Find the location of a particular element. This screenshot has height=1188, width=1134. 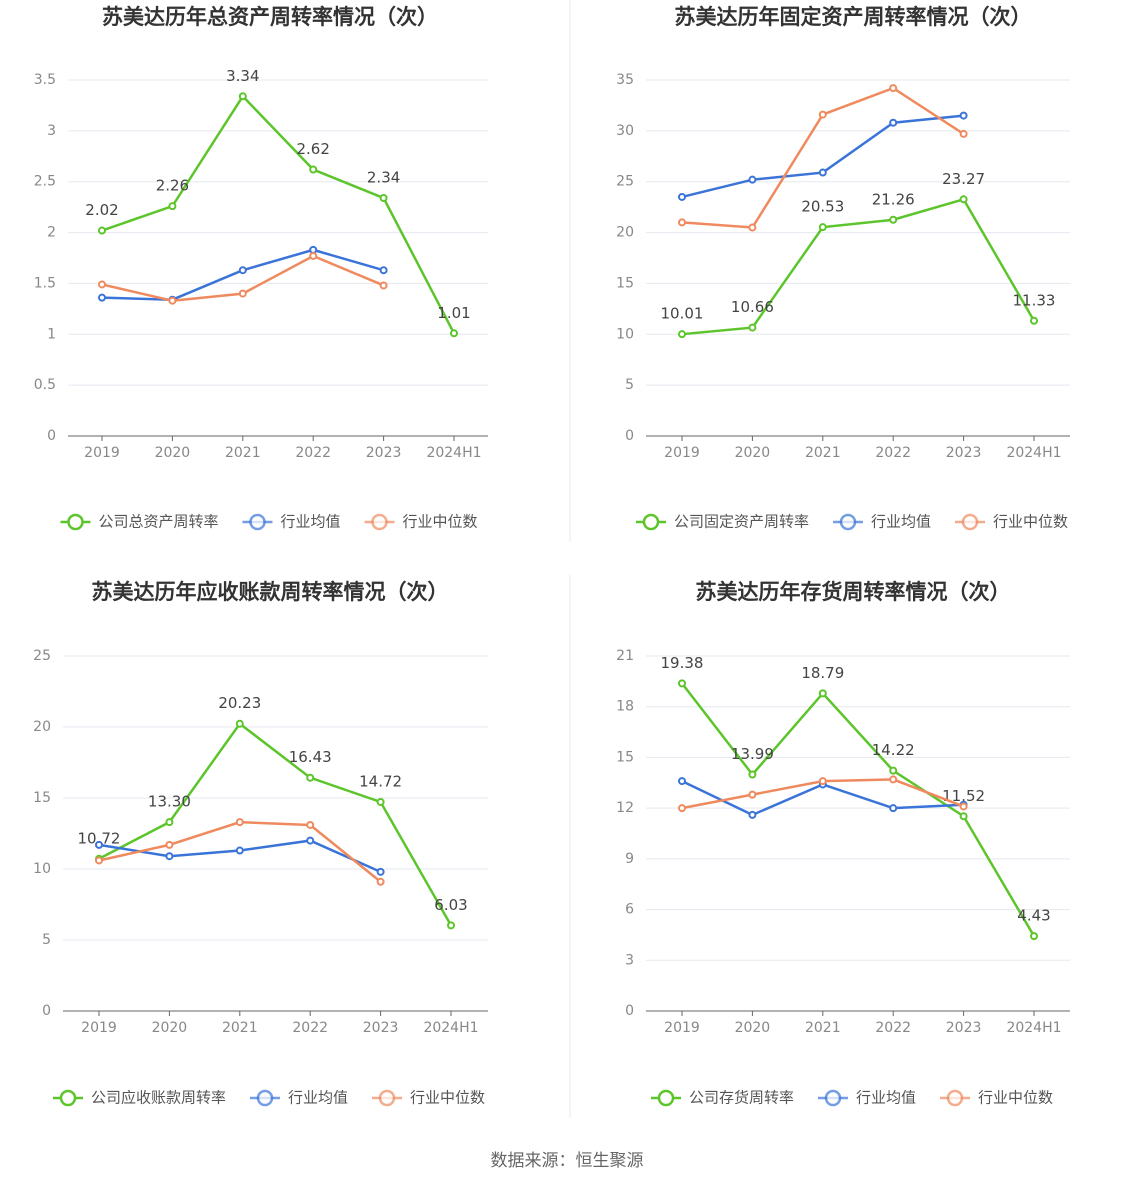

y-tick-label: 3.5 is located at coordinates (45, 80).